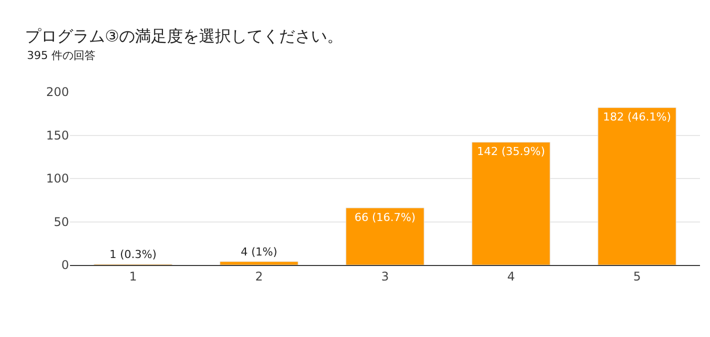 This screenshot has width=710, height=337. I want to click on data-label: 4 (1%), so click(259, 252).